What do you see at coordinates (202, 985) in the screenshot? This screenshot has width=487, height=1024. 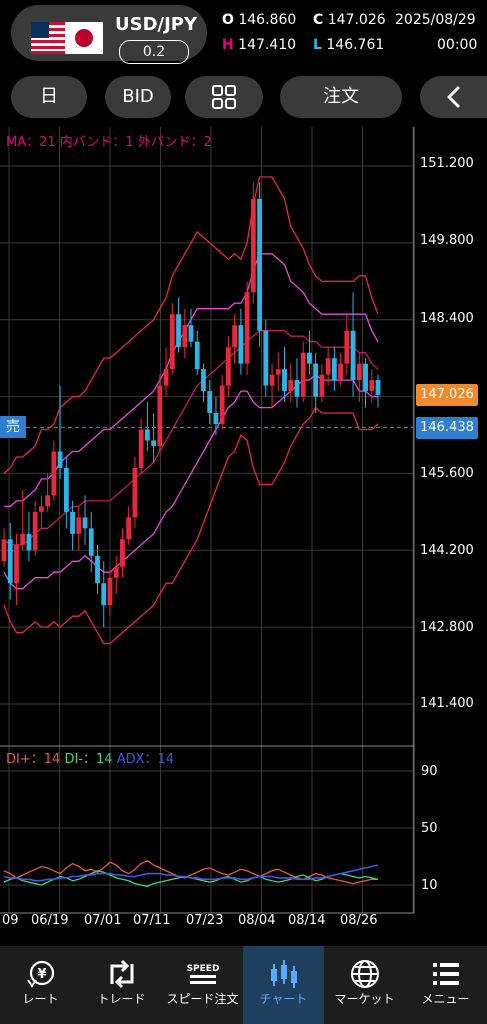 I see `nav-speed-order: SPEED スピード注文` at bounding box center [202, 985].